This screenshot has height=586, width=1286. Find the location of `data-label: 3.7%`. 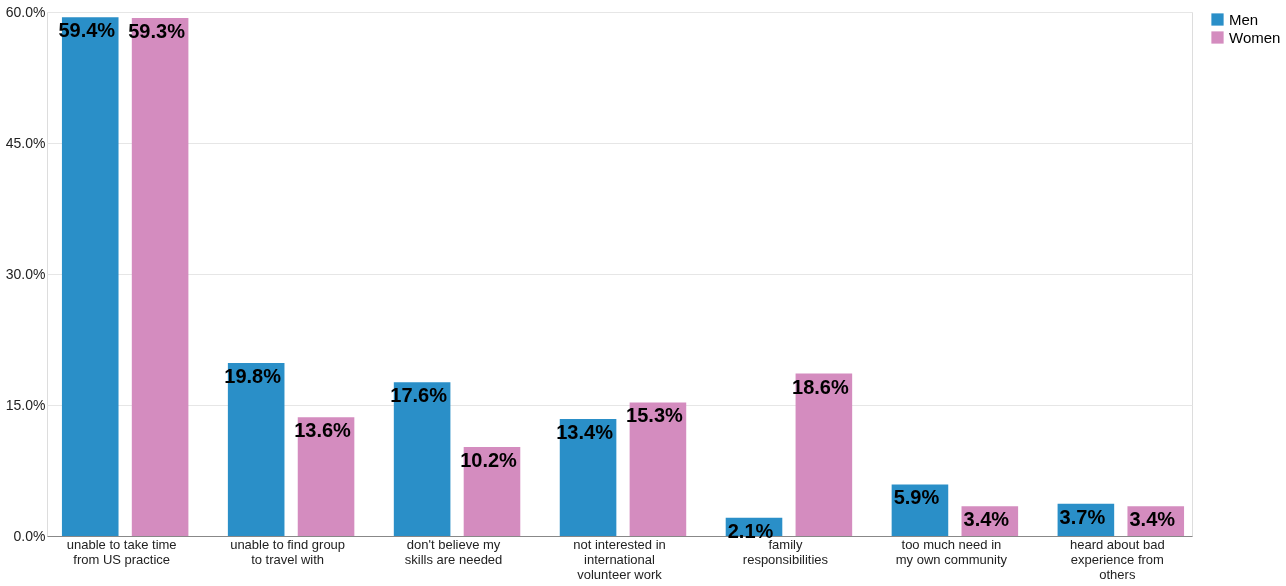

data-label: 3.7% is located at coordinates (1082, 516).